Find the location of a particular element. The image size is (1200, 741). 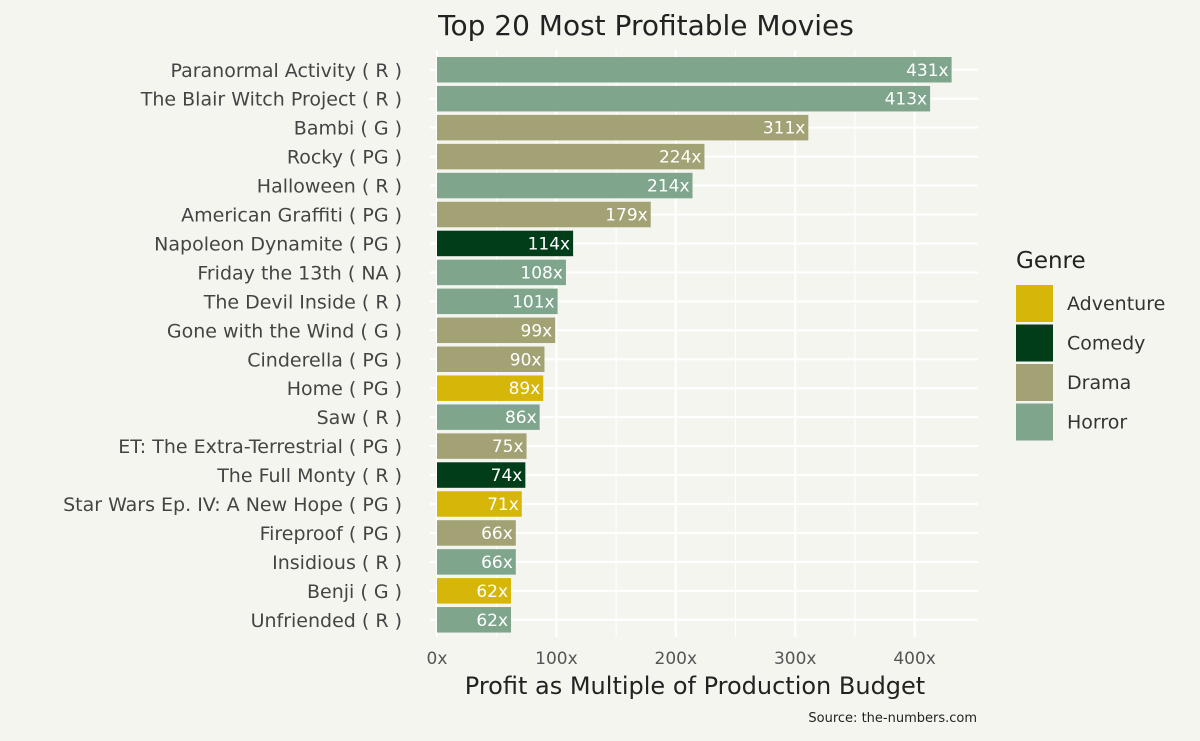

bar-value-label: 179x is located at coordinates (626, 216).